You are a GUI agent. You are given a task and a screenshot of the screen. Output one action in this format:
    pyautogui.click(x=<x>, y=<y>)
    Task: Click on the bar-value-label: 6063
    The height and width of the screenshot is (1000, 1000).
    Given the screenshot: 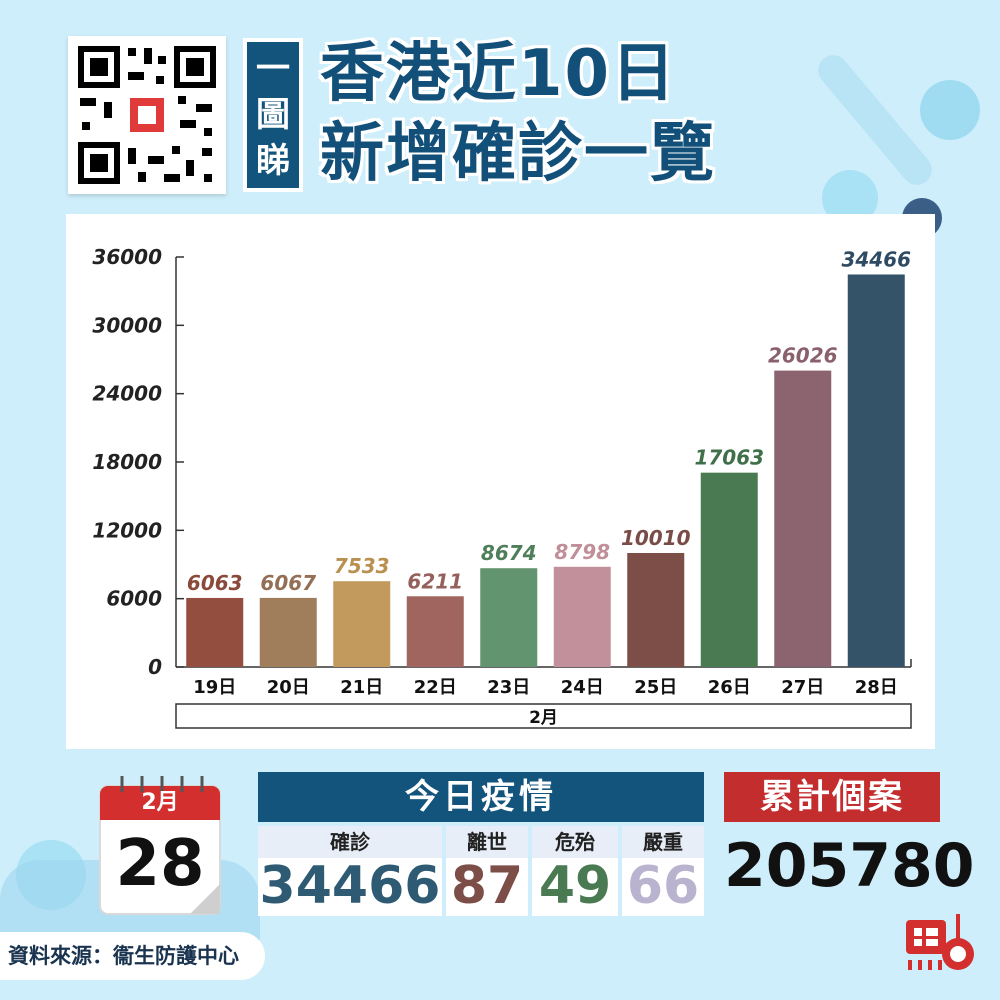 What is the action you would take?
    pyautogui.click(x=215, y=583)
    